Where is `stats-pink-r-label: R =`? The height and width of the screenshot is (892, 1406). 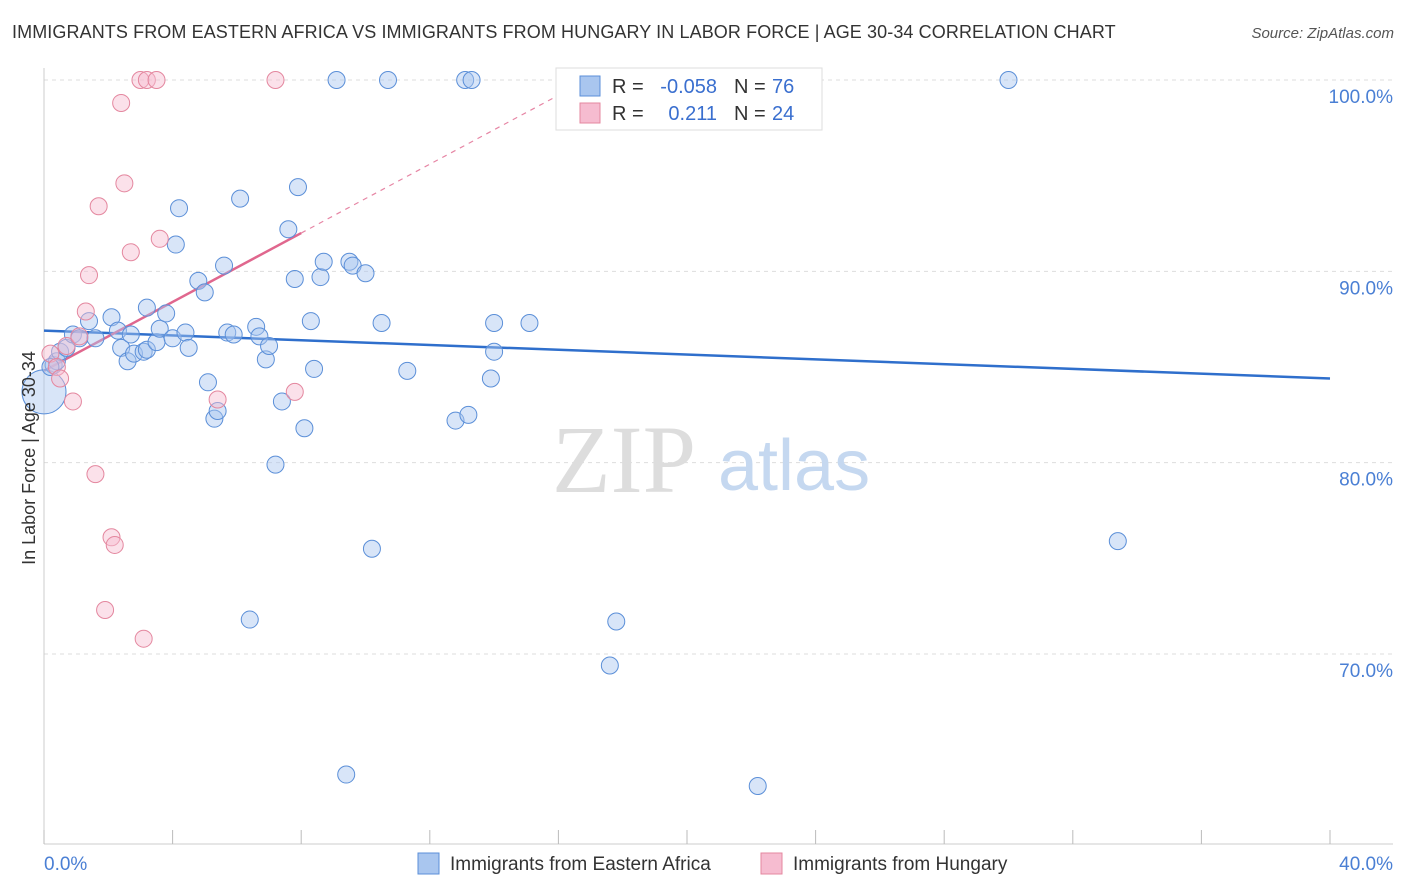 stats-pink-r-label: R = is located at coordinates (628, 114).